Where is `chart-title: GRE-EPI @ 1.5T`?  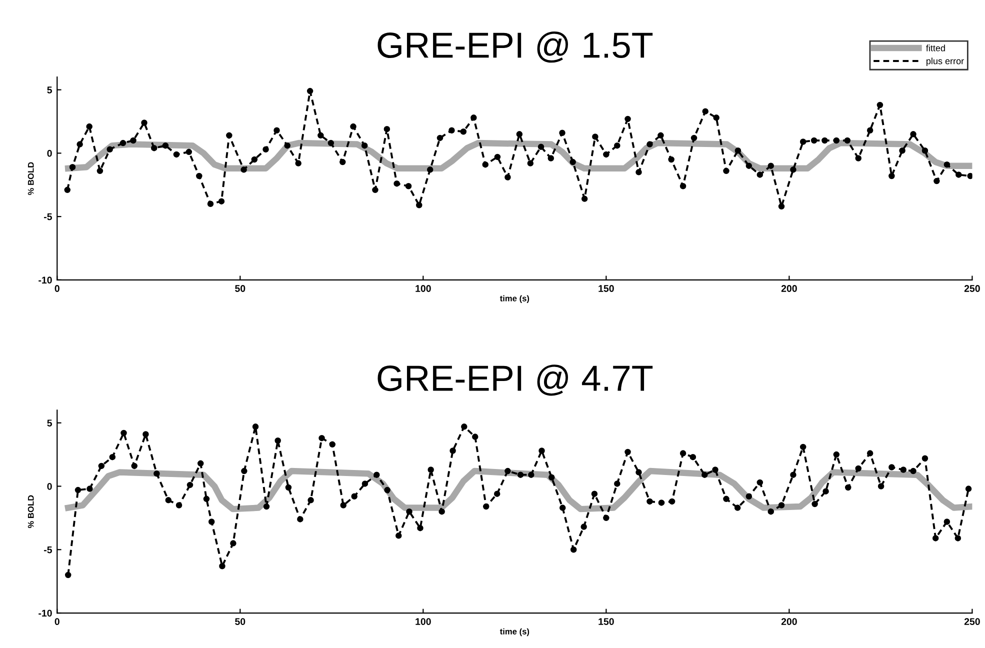
chart-title: GRE-EPI @ 1.5T is located at coordinates (515, 47).